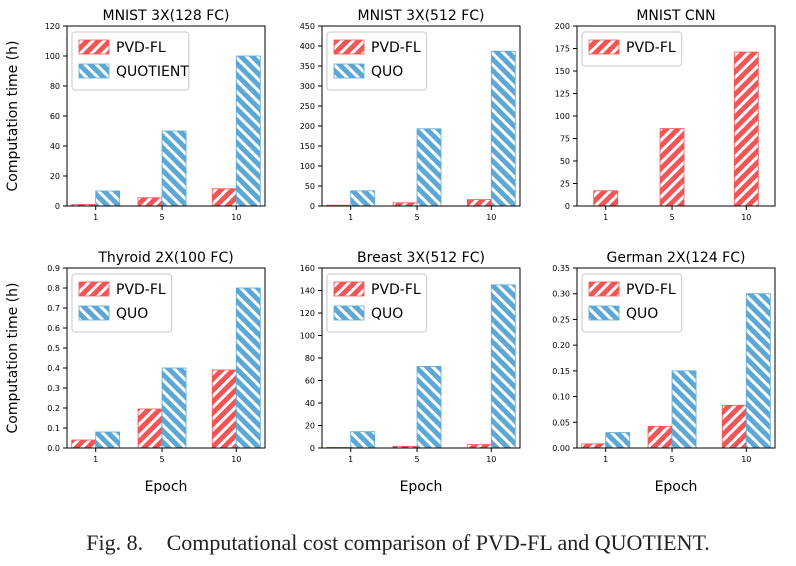 Image resolution: width=796 pixels, height=566 pixels. I want to click on y-tick-label: 0.15, so click(561, 371).